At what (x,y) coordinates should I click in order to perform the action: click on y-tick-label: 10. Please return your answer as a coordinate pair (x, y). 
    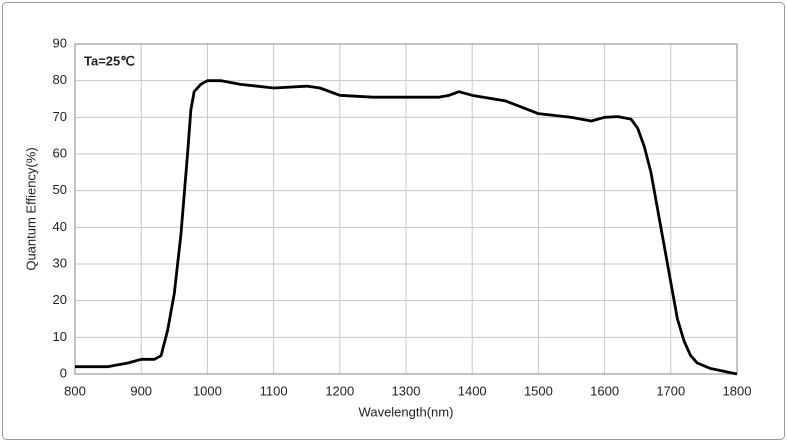
    Looking at the image, I should click on (60, 336).